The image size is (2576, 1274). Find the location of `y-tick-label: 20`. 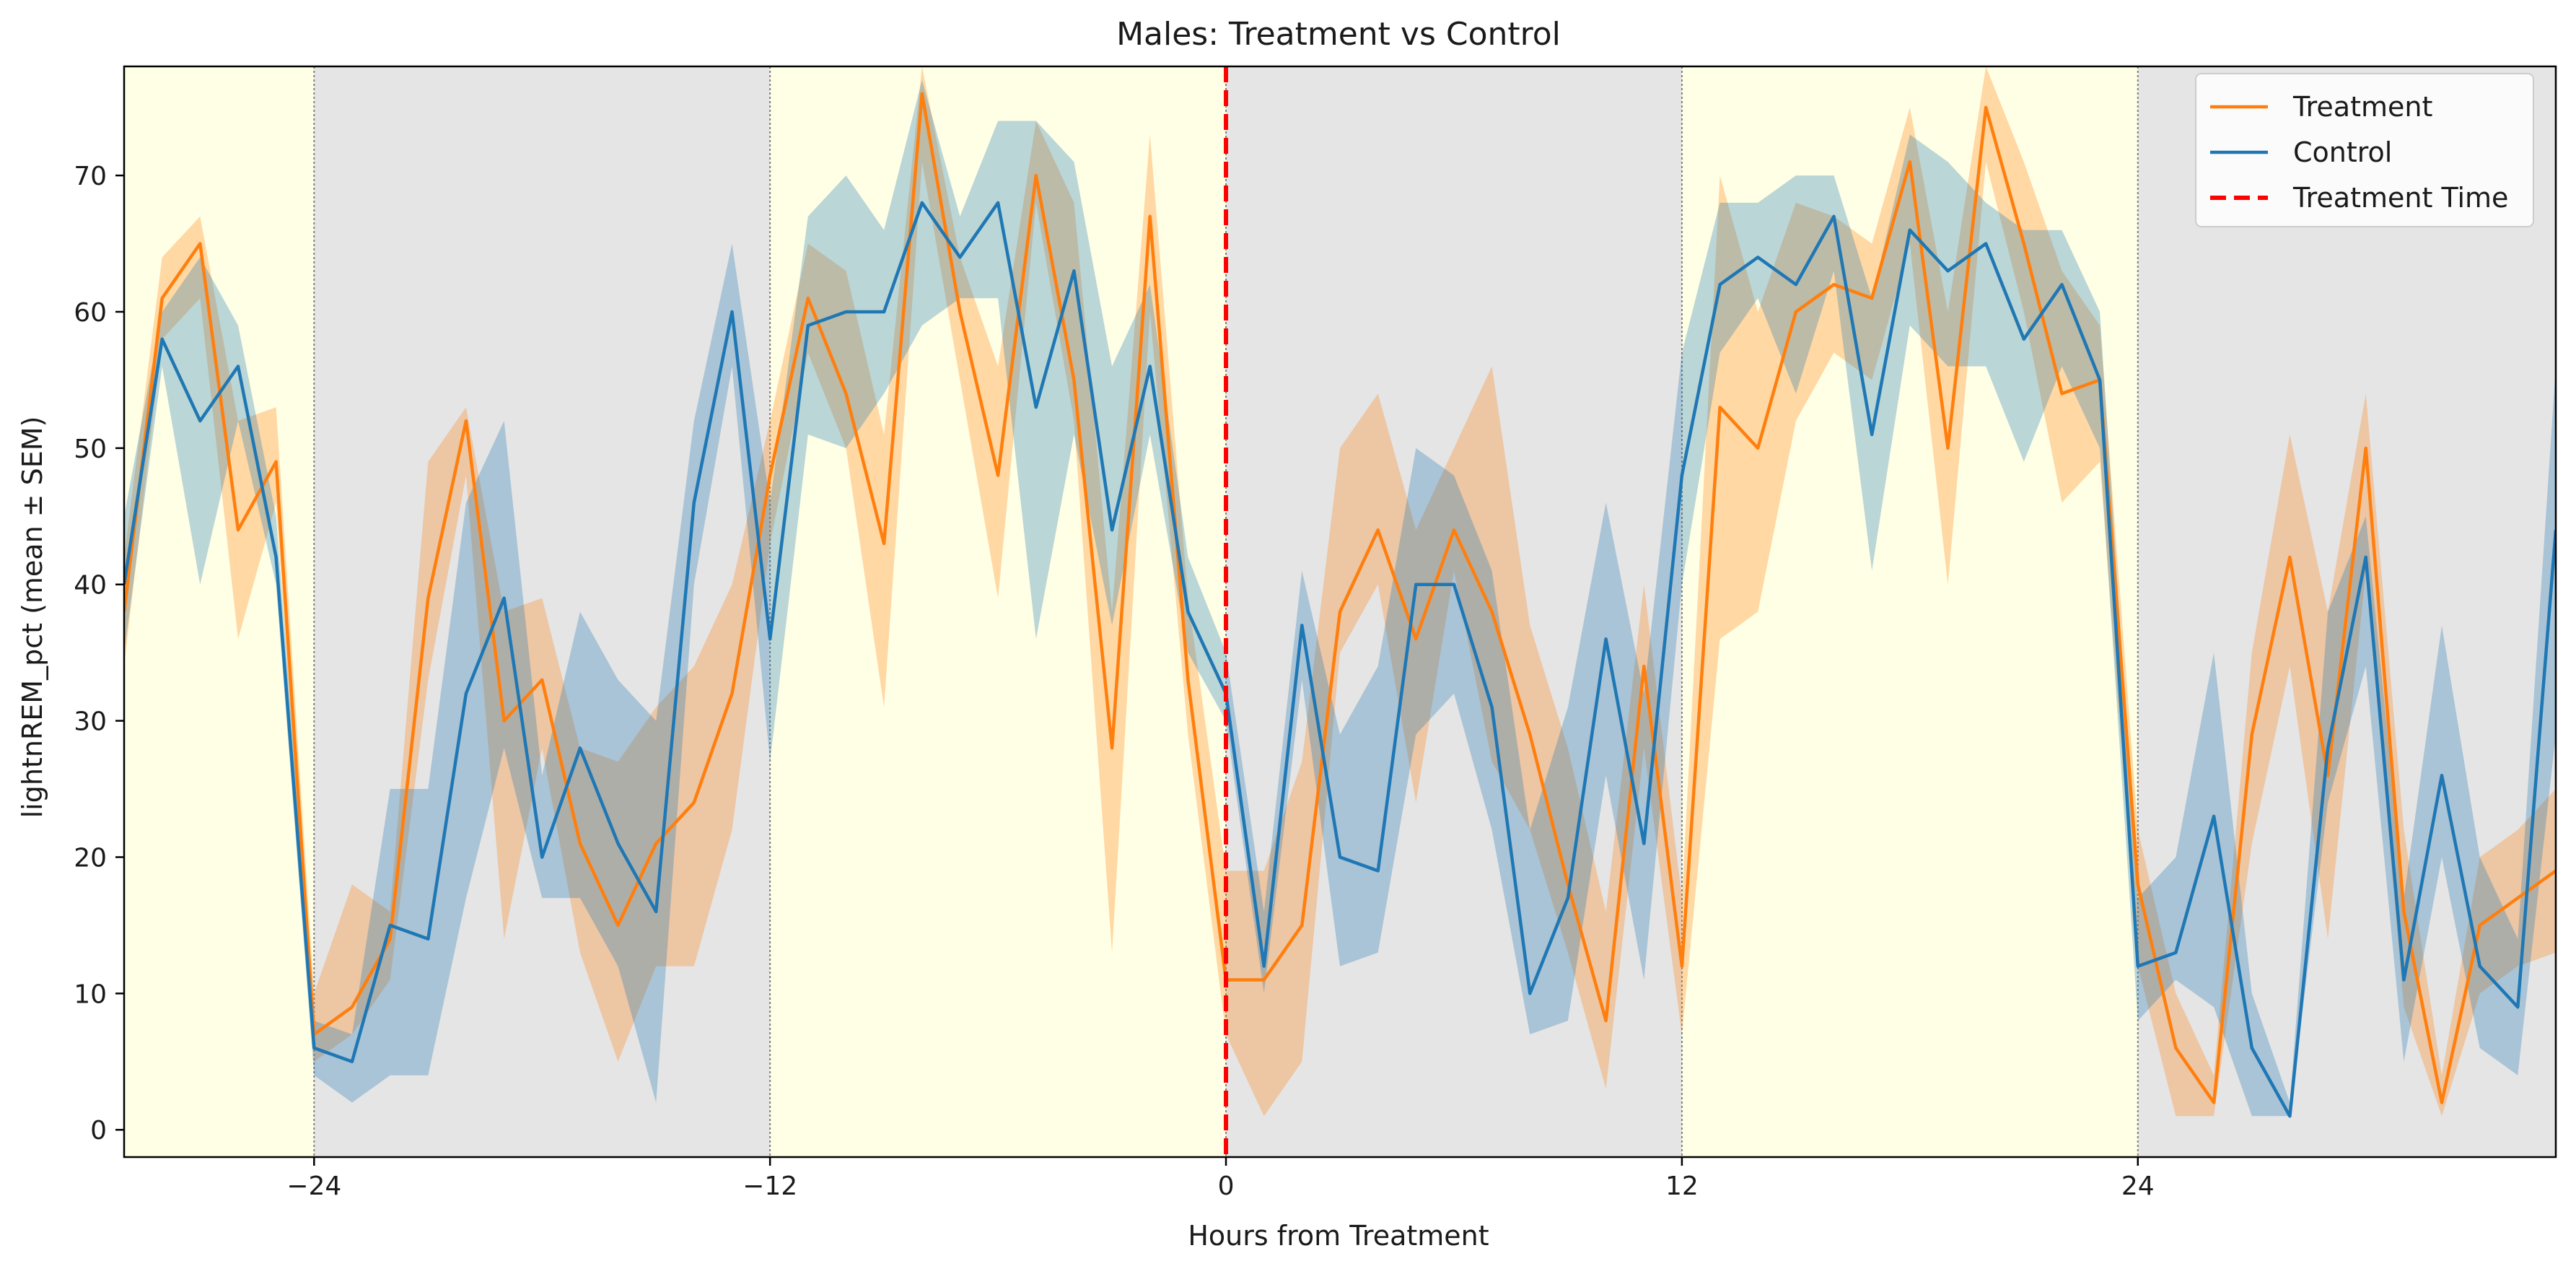

y-tick-label: 20 is located at coordinates (90, 858).